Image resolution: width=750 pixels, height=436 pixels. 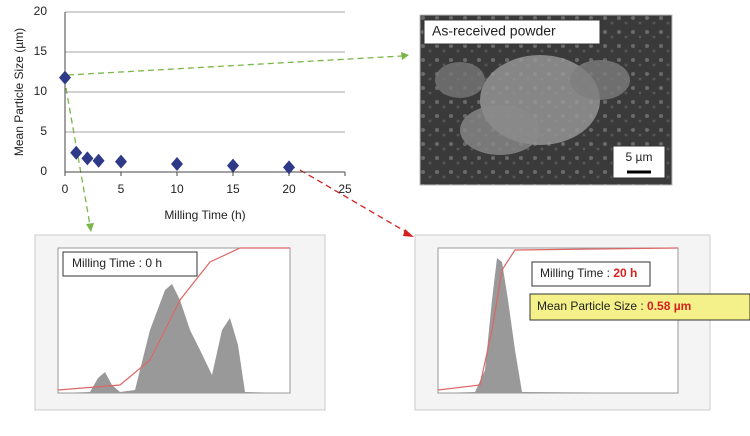 I want to click on x-tick-label: 10, so click(x=177, y=189).